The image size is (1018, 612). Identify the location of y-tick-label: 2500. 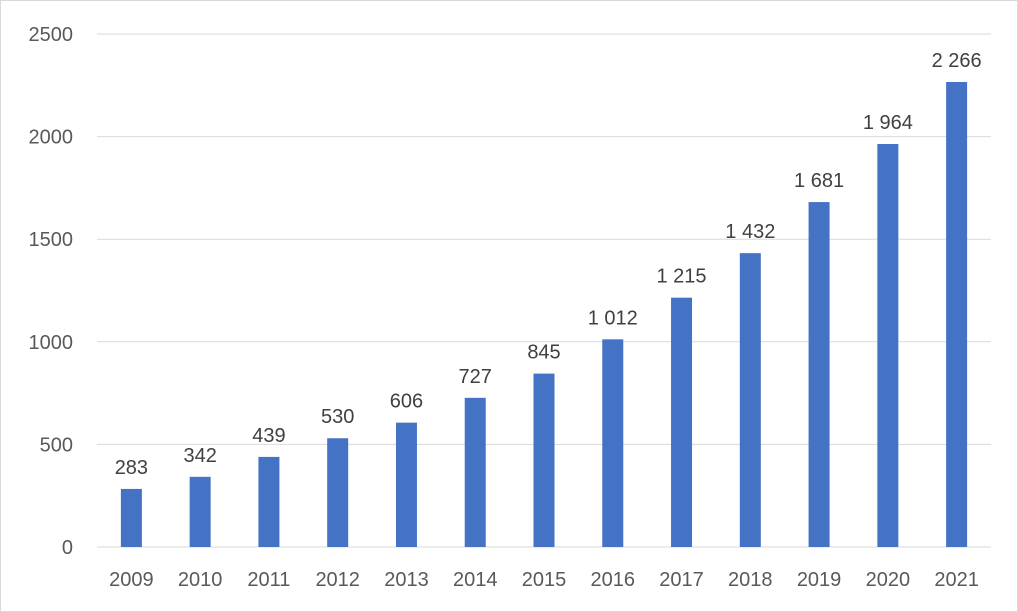
(51, 35).